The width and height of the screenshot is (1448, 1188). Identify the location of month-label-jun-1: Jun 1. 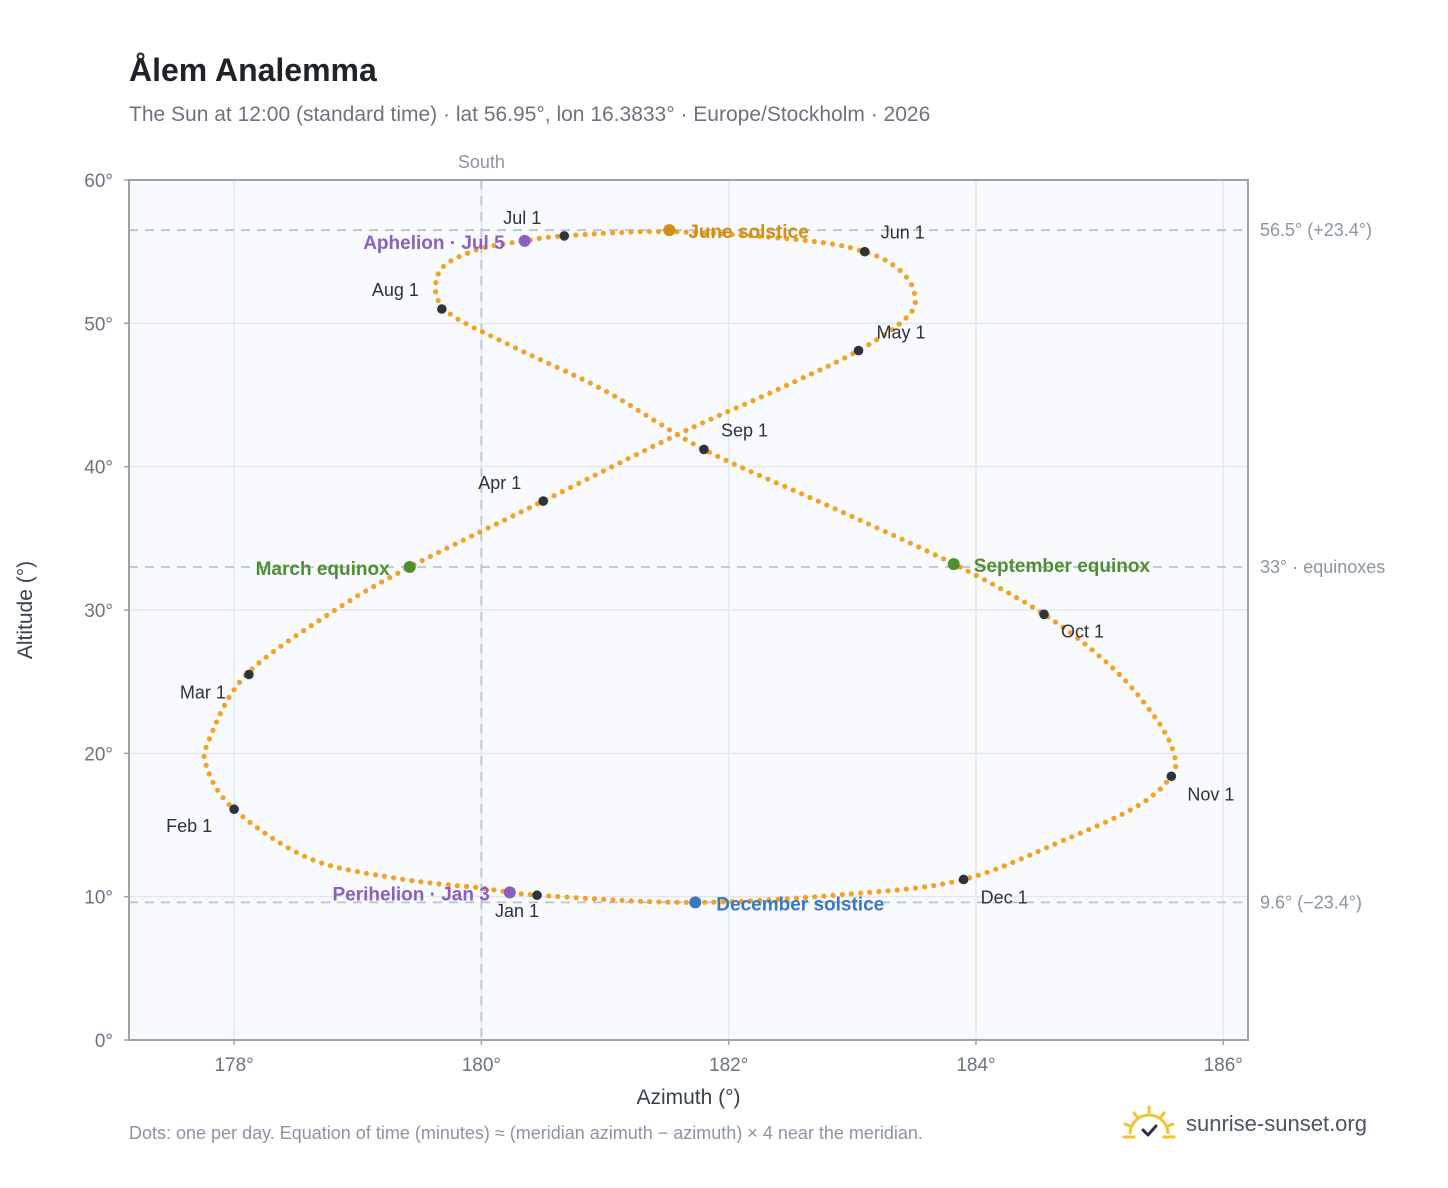
(903, 233).